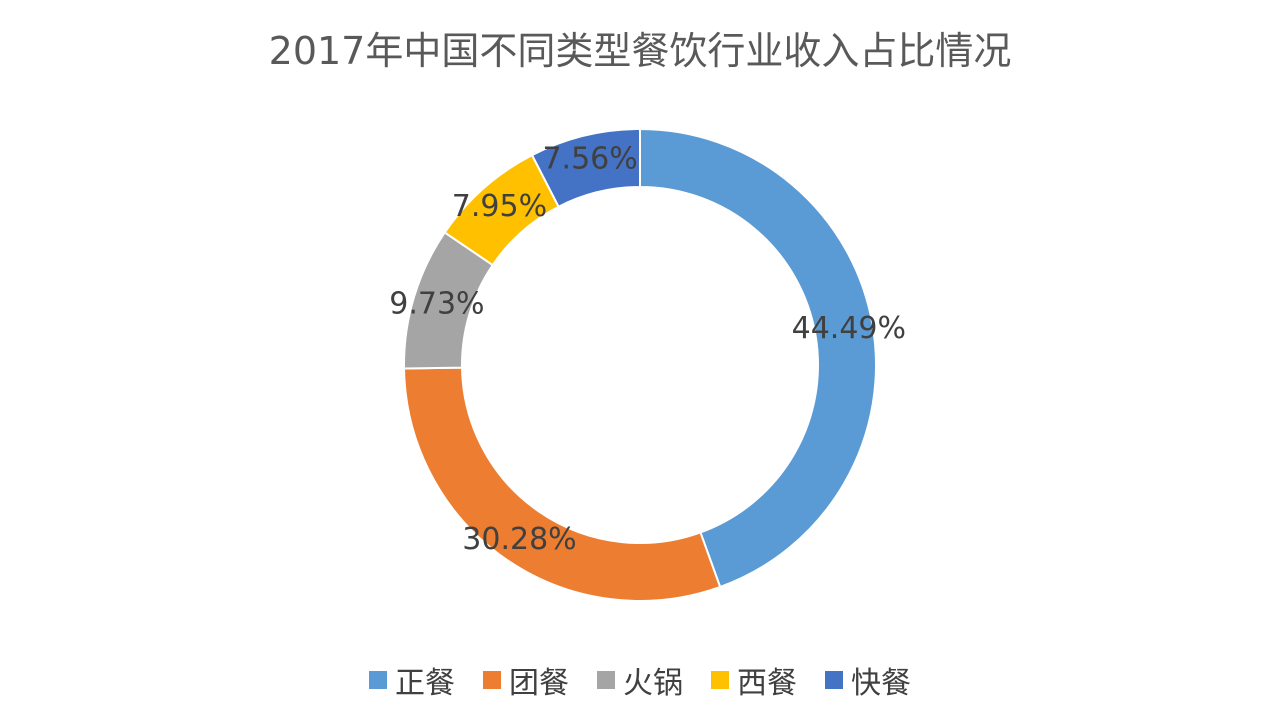 Image resolution: width=1280 pixels, height=720 pixels. What do you see at coordinates (589, 158) in the screenshot?
I see `data-label-5: 7.56%` at bounding box center [589, 158].